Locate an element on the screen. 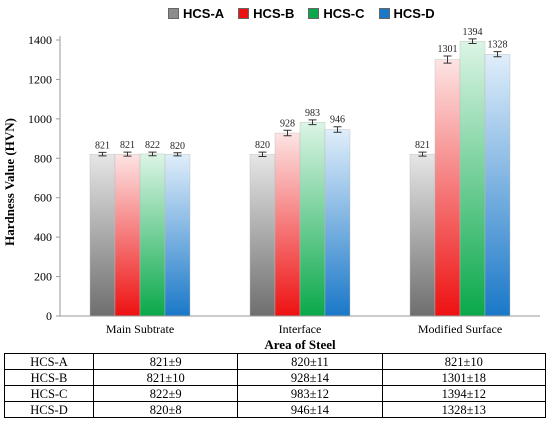 Image resolution: width=550 pixels, height=424 pixels. data-label: 946 is located at coordinates (337, 120).